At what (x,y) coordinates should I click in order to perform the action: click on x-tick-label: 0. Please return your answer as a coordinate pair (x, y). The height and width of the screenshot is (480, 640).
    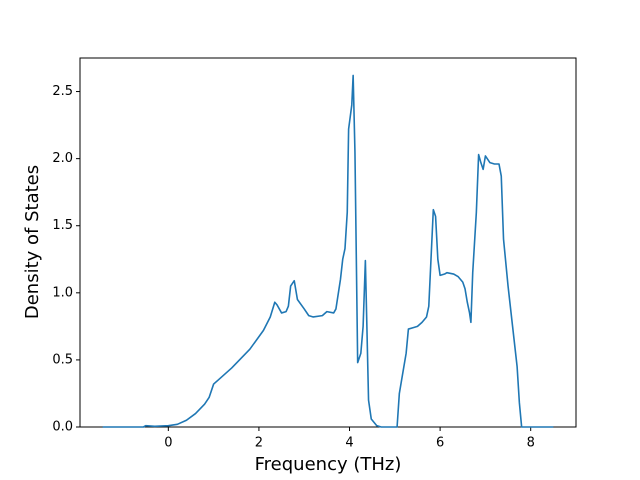
    Looking at the image, I should click on (168, 443).